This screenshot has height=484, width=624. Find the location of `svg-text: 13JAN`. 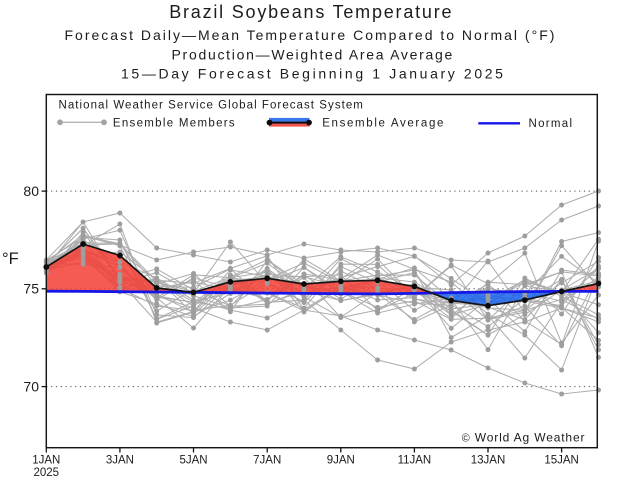

svg-text: 13JAN is located at coordinates (488, 461).